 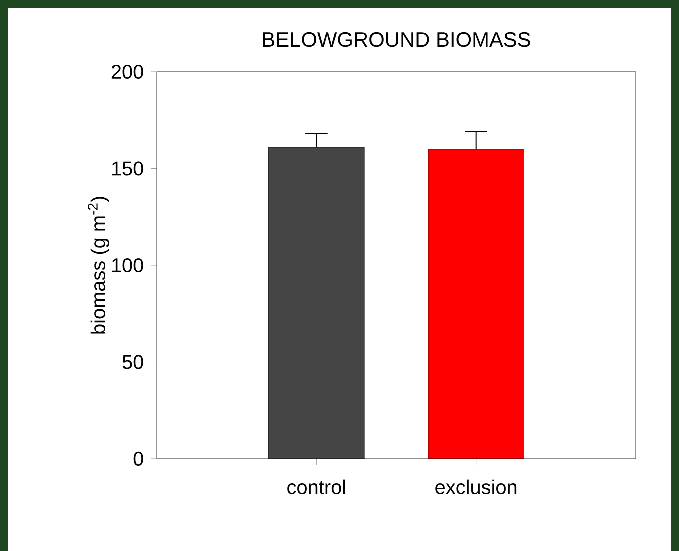 What do you see at coordinates (128, 265) in the screenshot?
I see `y-tick-label: 100` at bounding box center [128, 265].